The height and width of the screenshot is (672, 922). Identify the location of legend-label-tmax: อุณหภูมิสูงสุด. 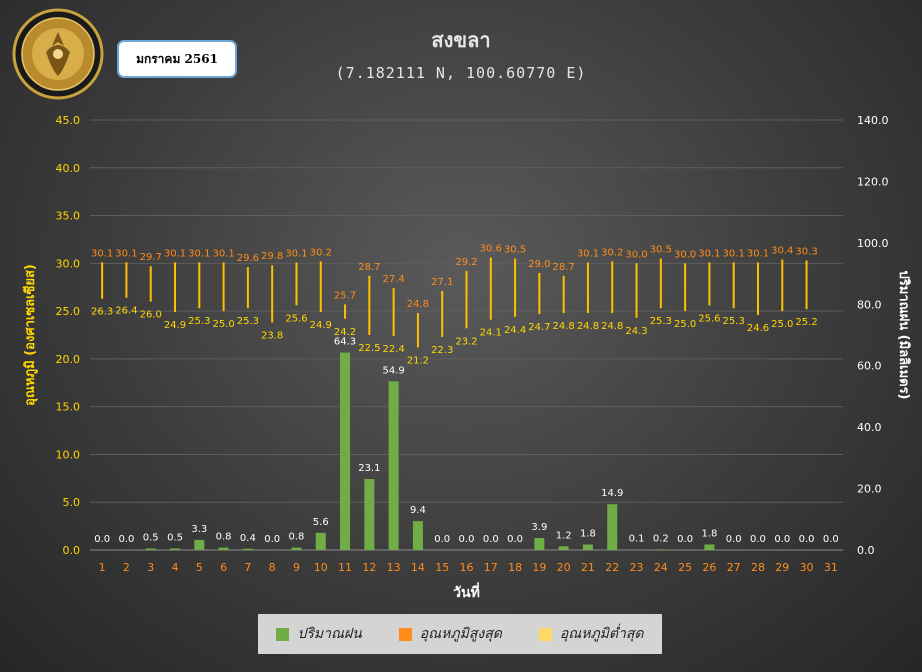
(460, 634).